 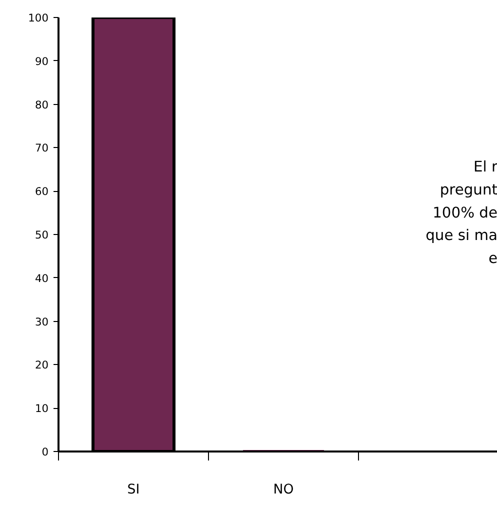 I want to click on x-tick-label: NO, so click(x=283, y=490).